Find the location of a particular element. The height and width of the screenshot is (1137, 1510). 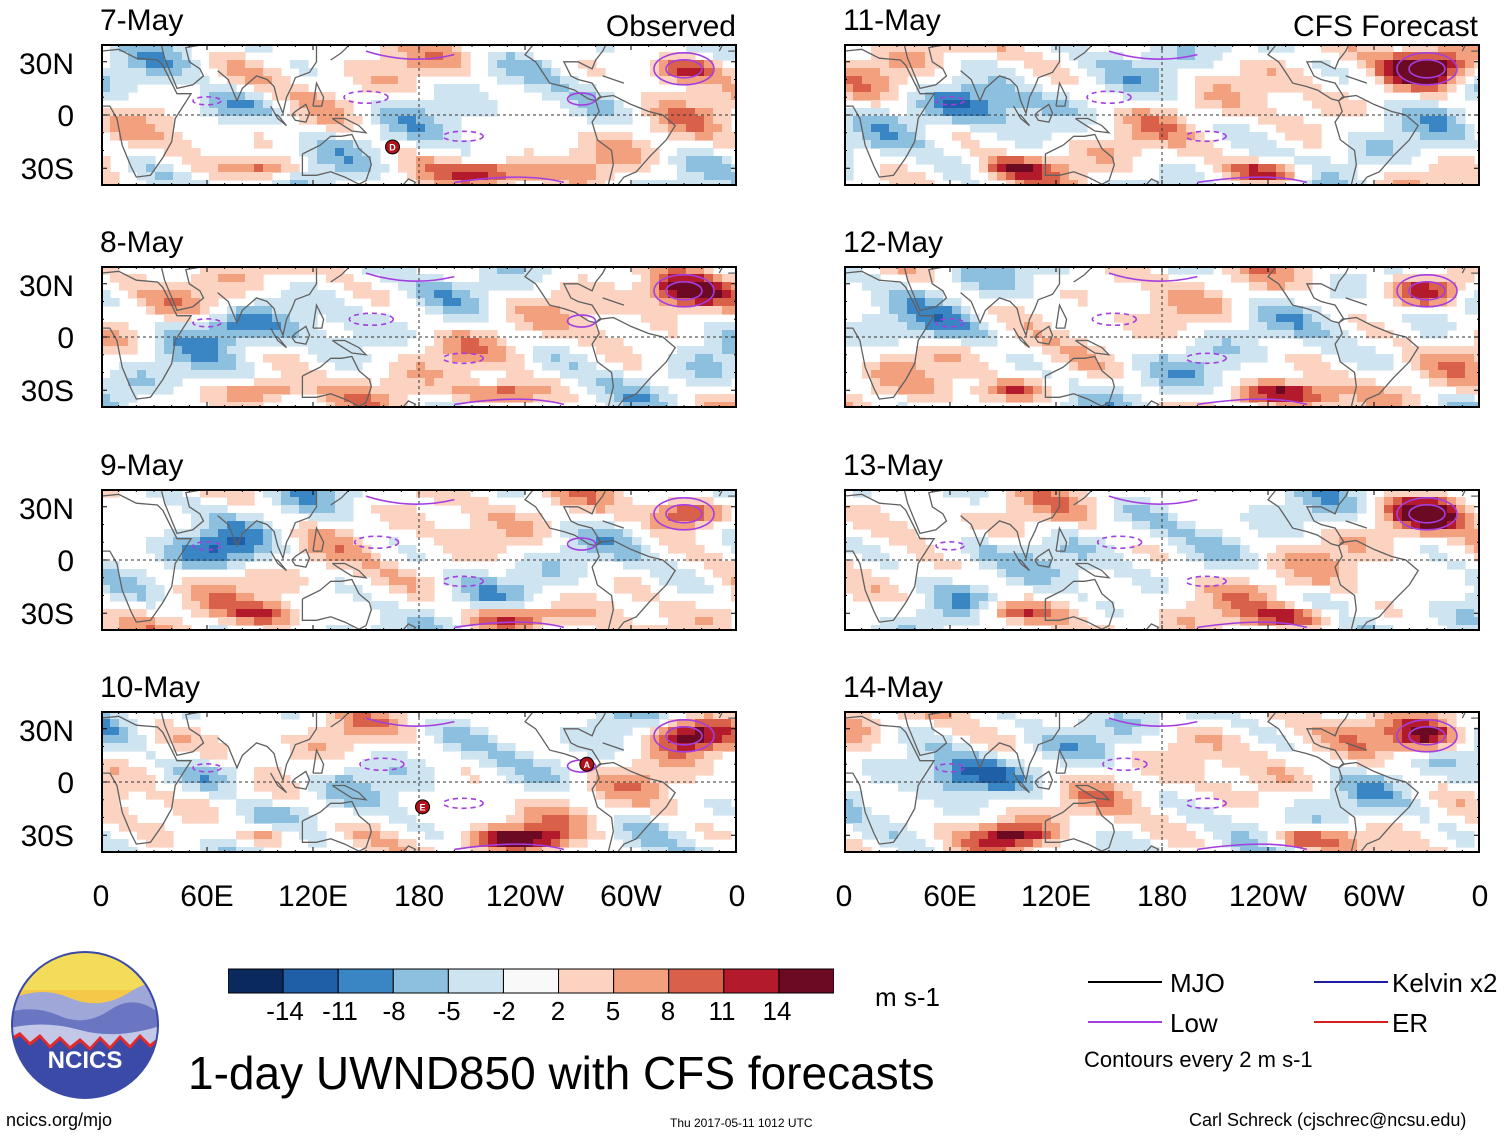

lat-label-eq: 0 is located at coordinates (65, 116).